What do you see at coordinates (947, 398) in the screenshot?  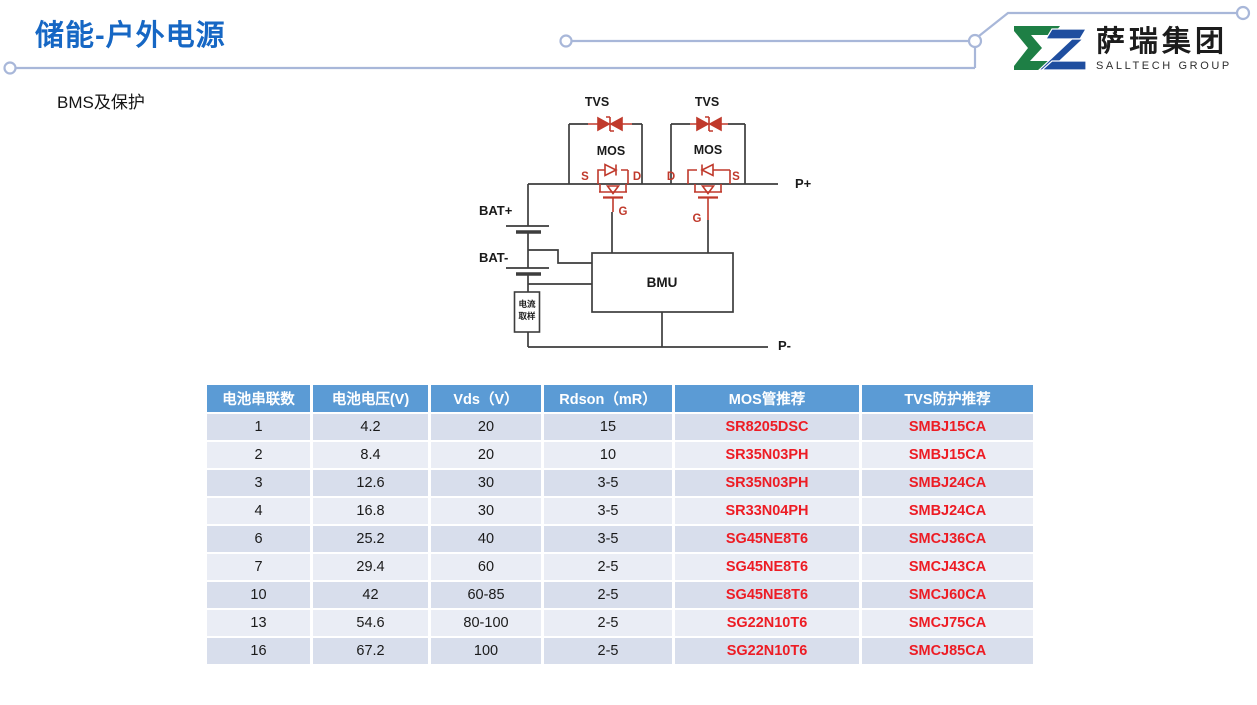 I see `col-header-tvs-recommendation: TVS防护推荐` at bounding box center [947, 398].